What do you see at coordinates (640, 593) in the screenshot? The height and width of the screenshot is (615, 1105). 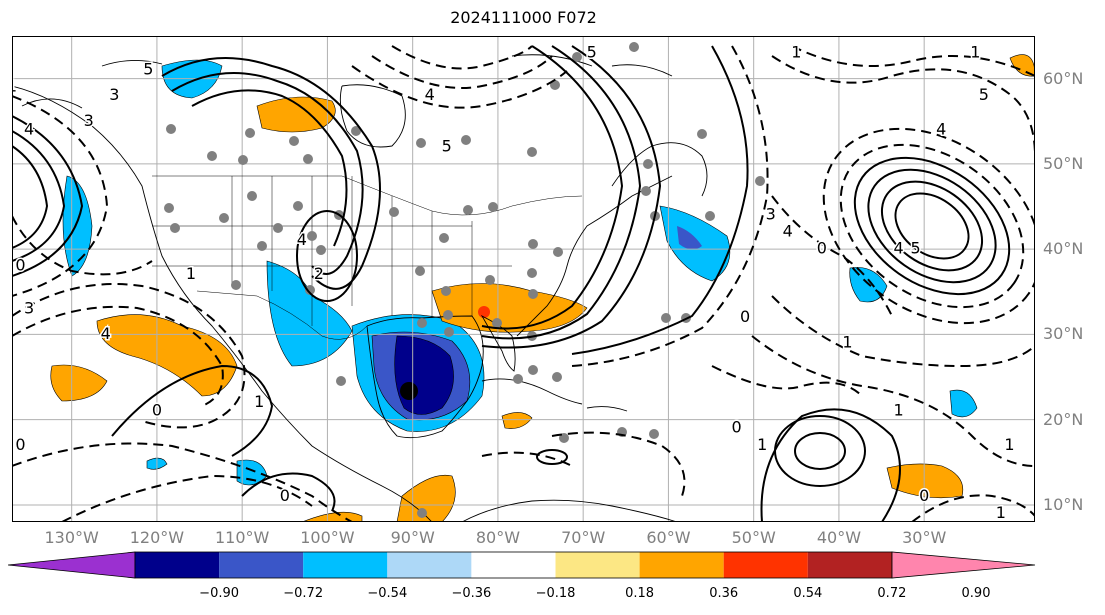 I see `colorbar-tick-label: 0.18` at bounding box center [640, 593].